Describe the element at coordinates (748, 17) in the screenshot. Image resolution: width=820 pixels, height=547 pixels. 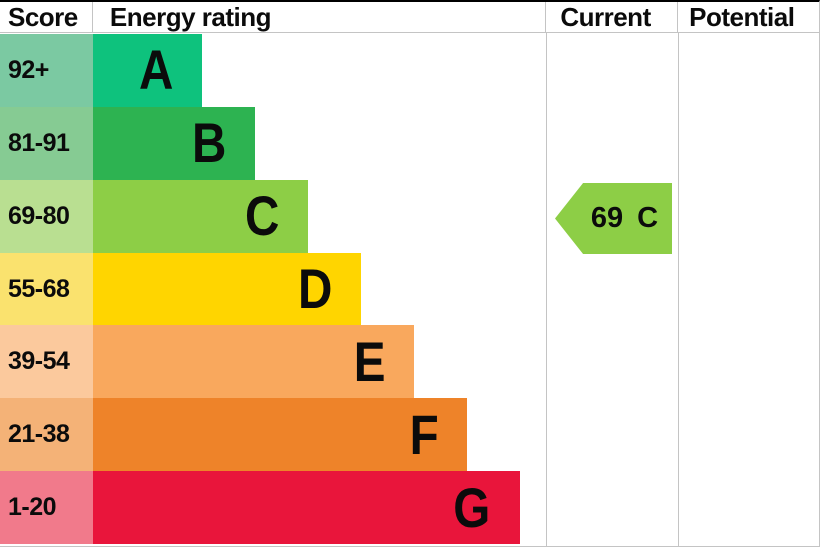
I see `potential-column-header: Potential` at that location.